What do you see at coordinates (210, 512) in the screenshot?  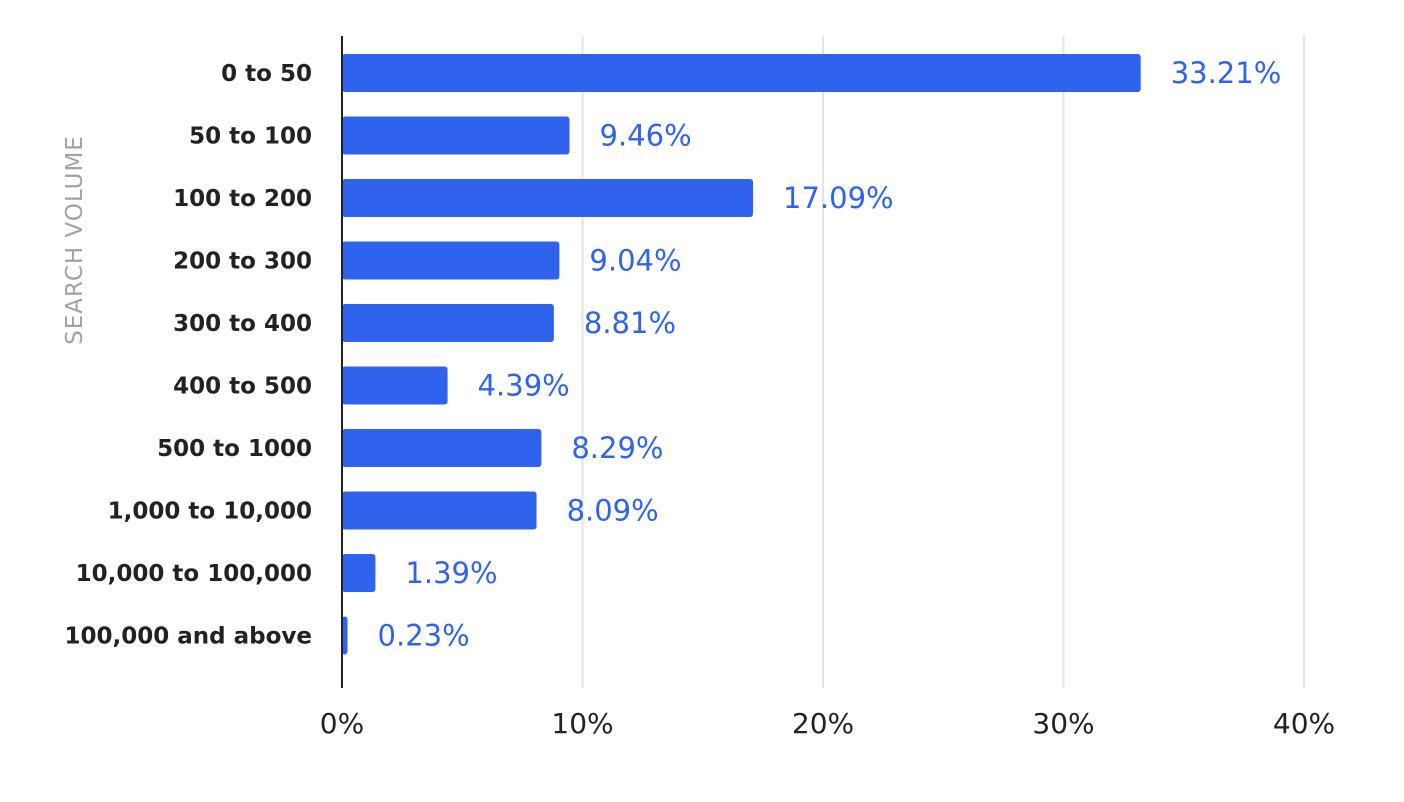 I see `category-label: 1,000 to 10,000` at bounding box center [210, 512].